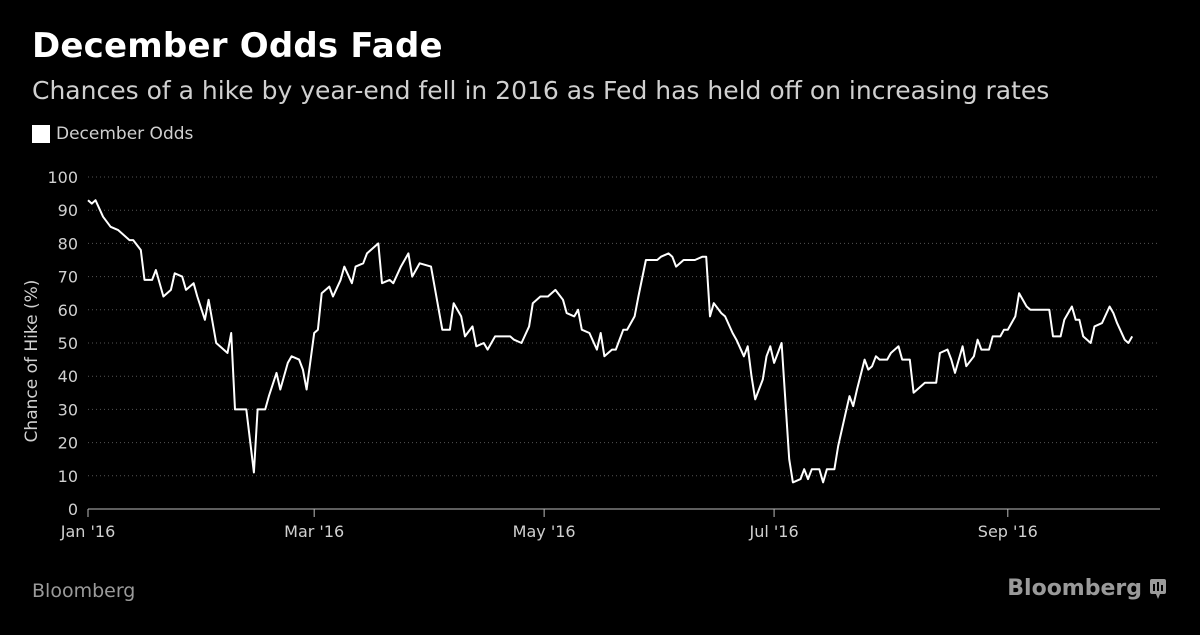 Image resolution: width=1200 pixels, height=635 pixels. I want to click on chart-title: December Odds Fade, so click(237, 46).